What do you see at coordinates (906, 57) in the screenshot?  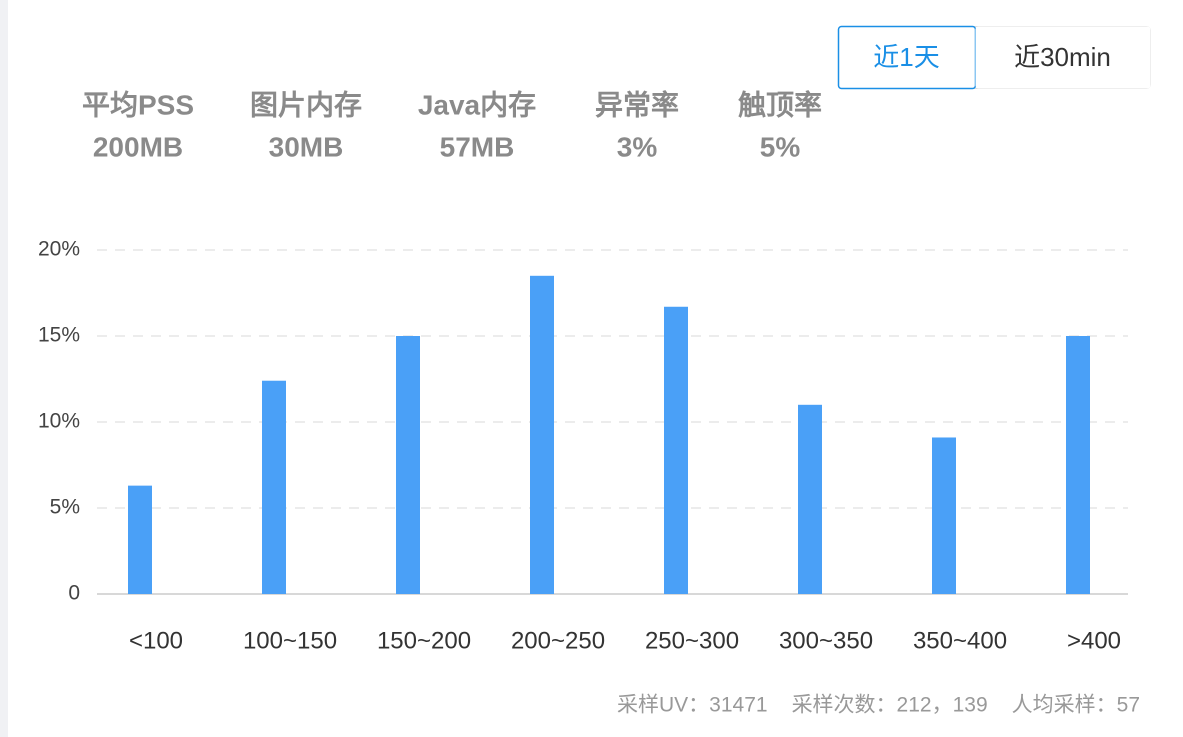 I see `tab-label: 近1天` at bounding box center [906, 57].